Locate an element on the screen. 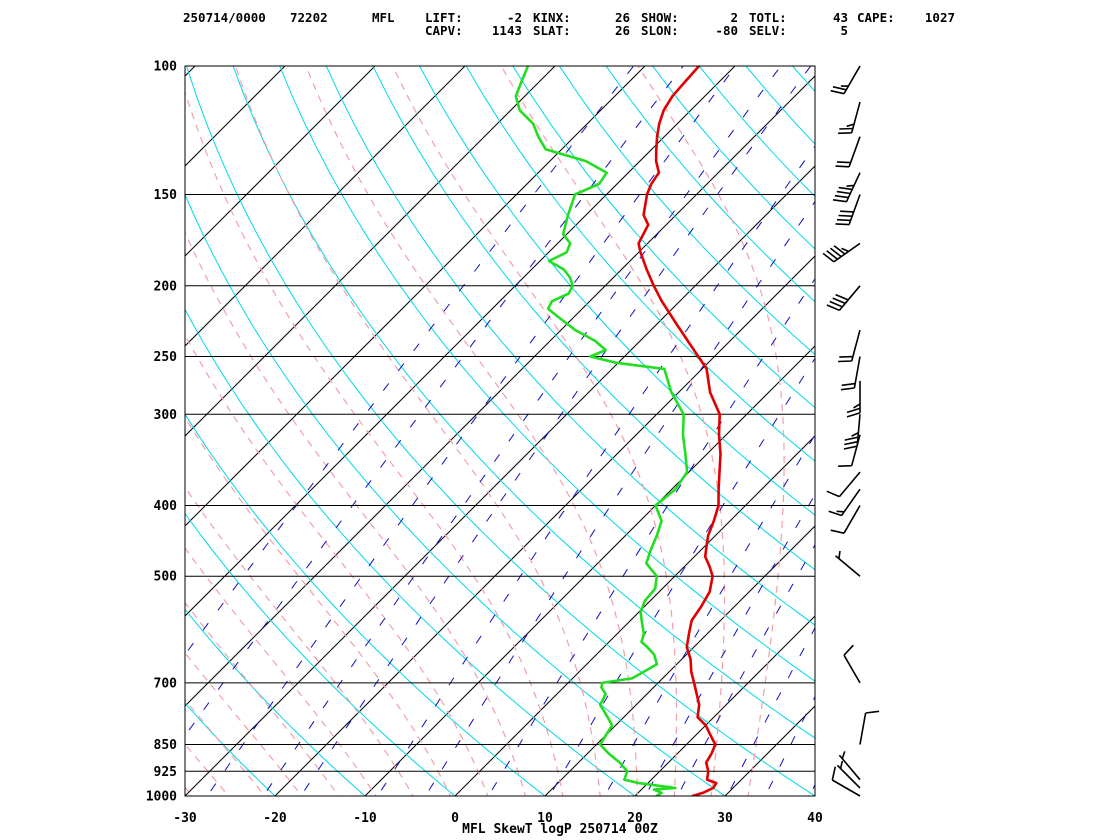 This screenshot has height=840, width=1120. header-cape-label: CAPE: is located at coordinates (876, 17).